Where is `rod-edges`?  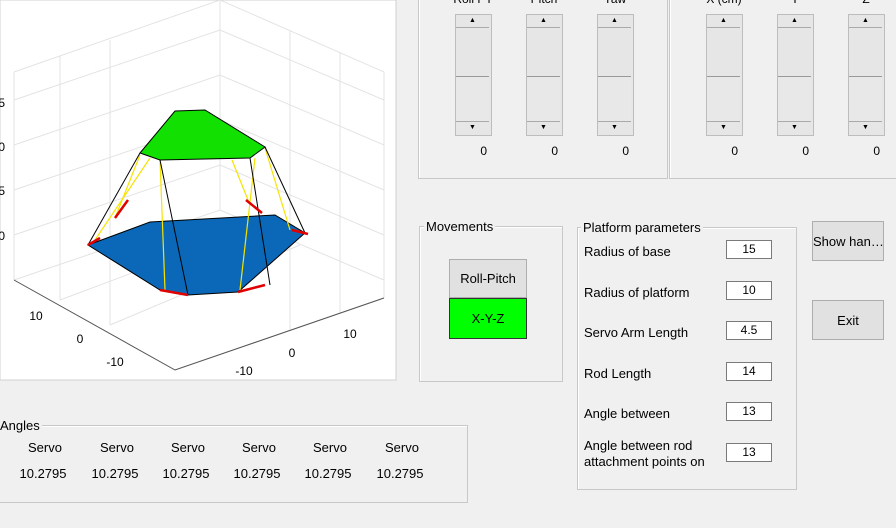
rod-edges is located at coordinates (196, 221).